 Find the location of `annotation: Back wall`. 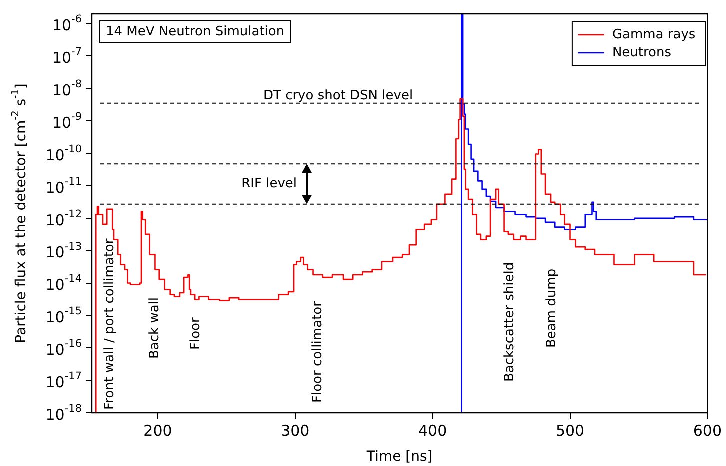

annotation: Back wall is located at coordinates (154, 328).